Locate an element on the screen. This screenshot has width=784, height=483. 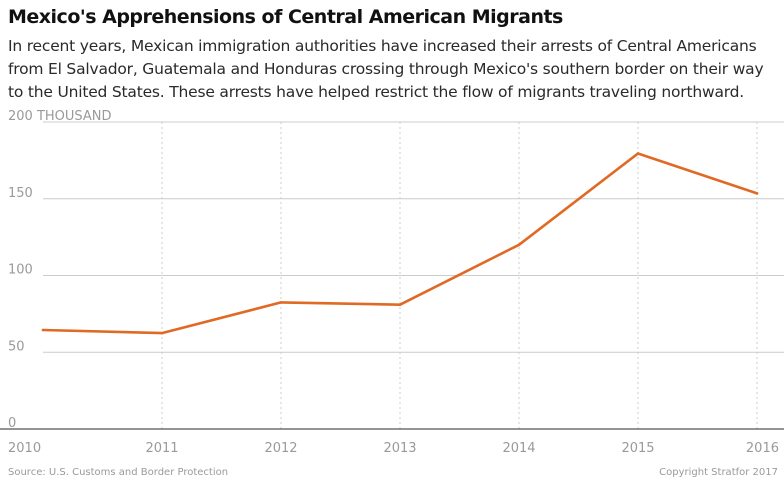
y-tick-label: 0 is located at coordinates (12, 423).